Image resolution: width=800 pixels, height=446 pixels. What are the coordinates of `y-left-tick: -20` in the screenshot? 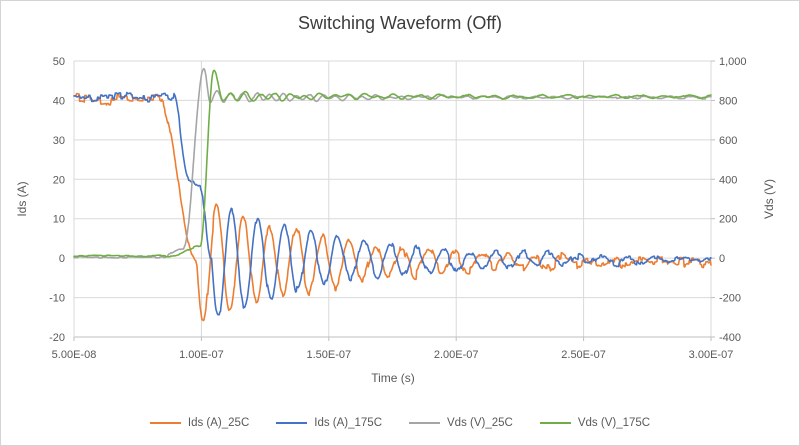 It's located at (57, 338).